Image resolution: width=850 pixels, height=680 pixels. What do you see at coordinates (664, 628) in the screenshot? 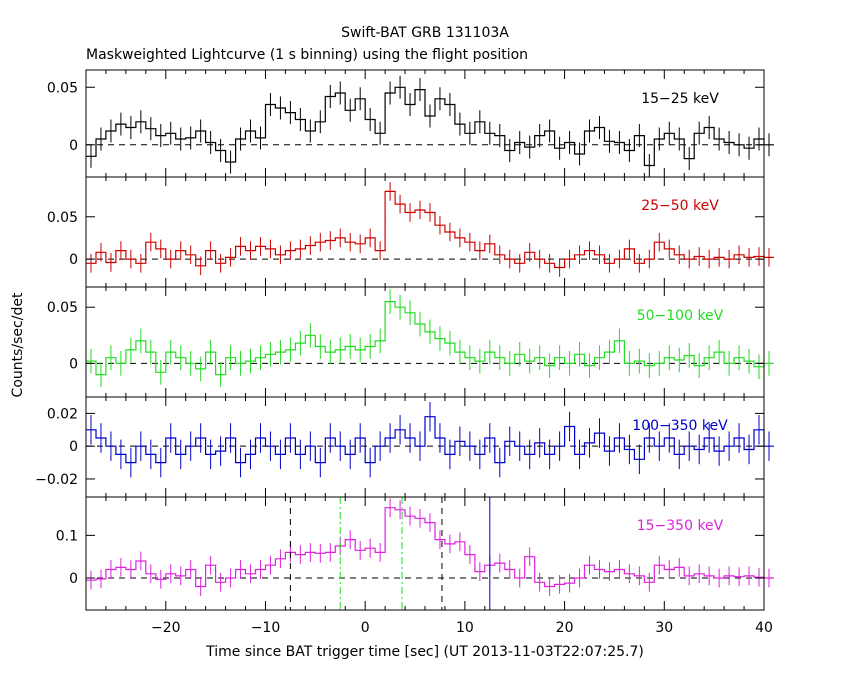
I see `x-tick-label: 30` at bounding box center [664, 628].